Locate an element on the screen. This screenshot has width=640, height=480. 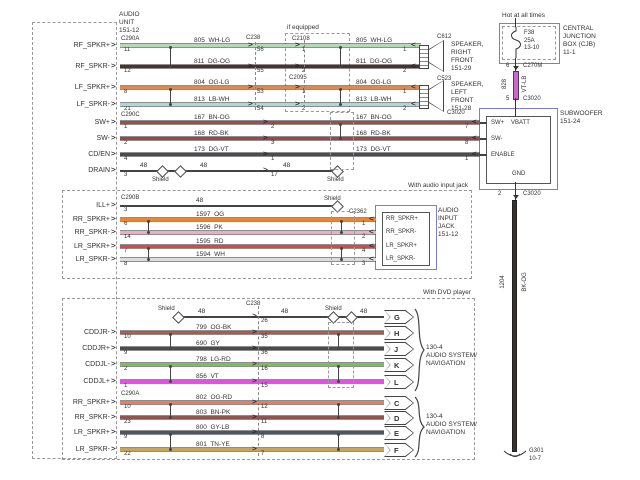
signal-label: RR_SPKR+ is located at coordinates (91, 219).